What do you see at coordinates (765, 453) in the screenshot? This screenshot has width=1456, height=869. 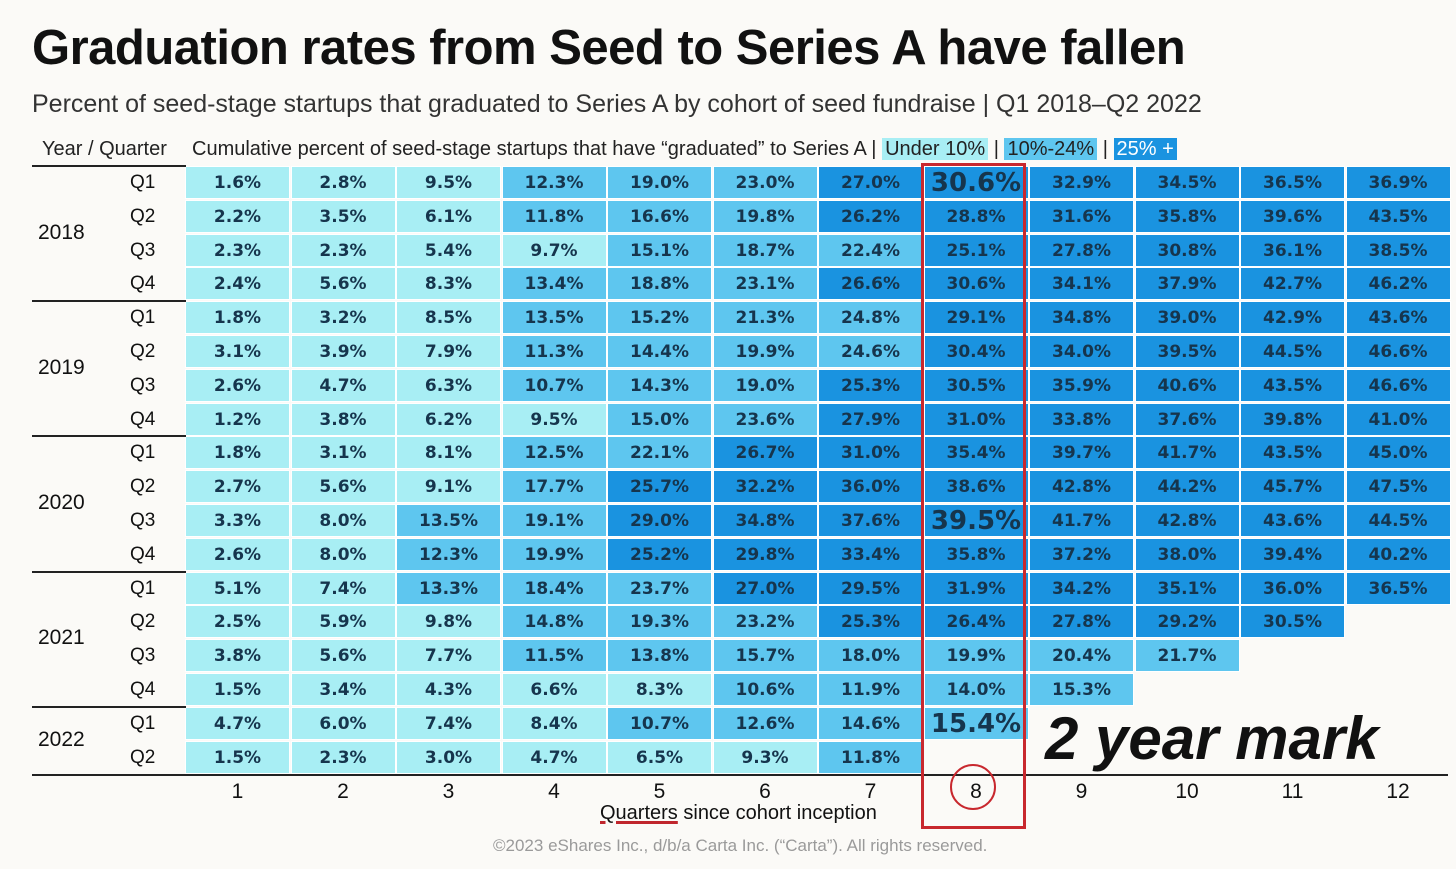 I see `heatmap-cell: 26.7%` at bounding box center [765, 453].